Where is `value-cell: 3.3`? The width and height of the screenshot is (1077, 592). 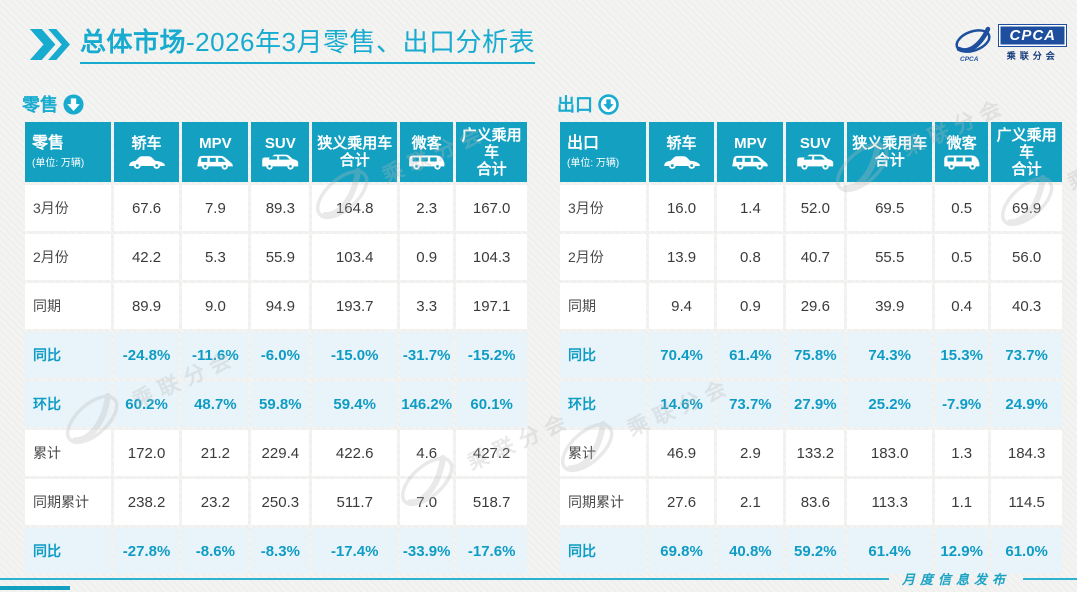 value-cell: 3.3 is located at coordinates (427, 306).